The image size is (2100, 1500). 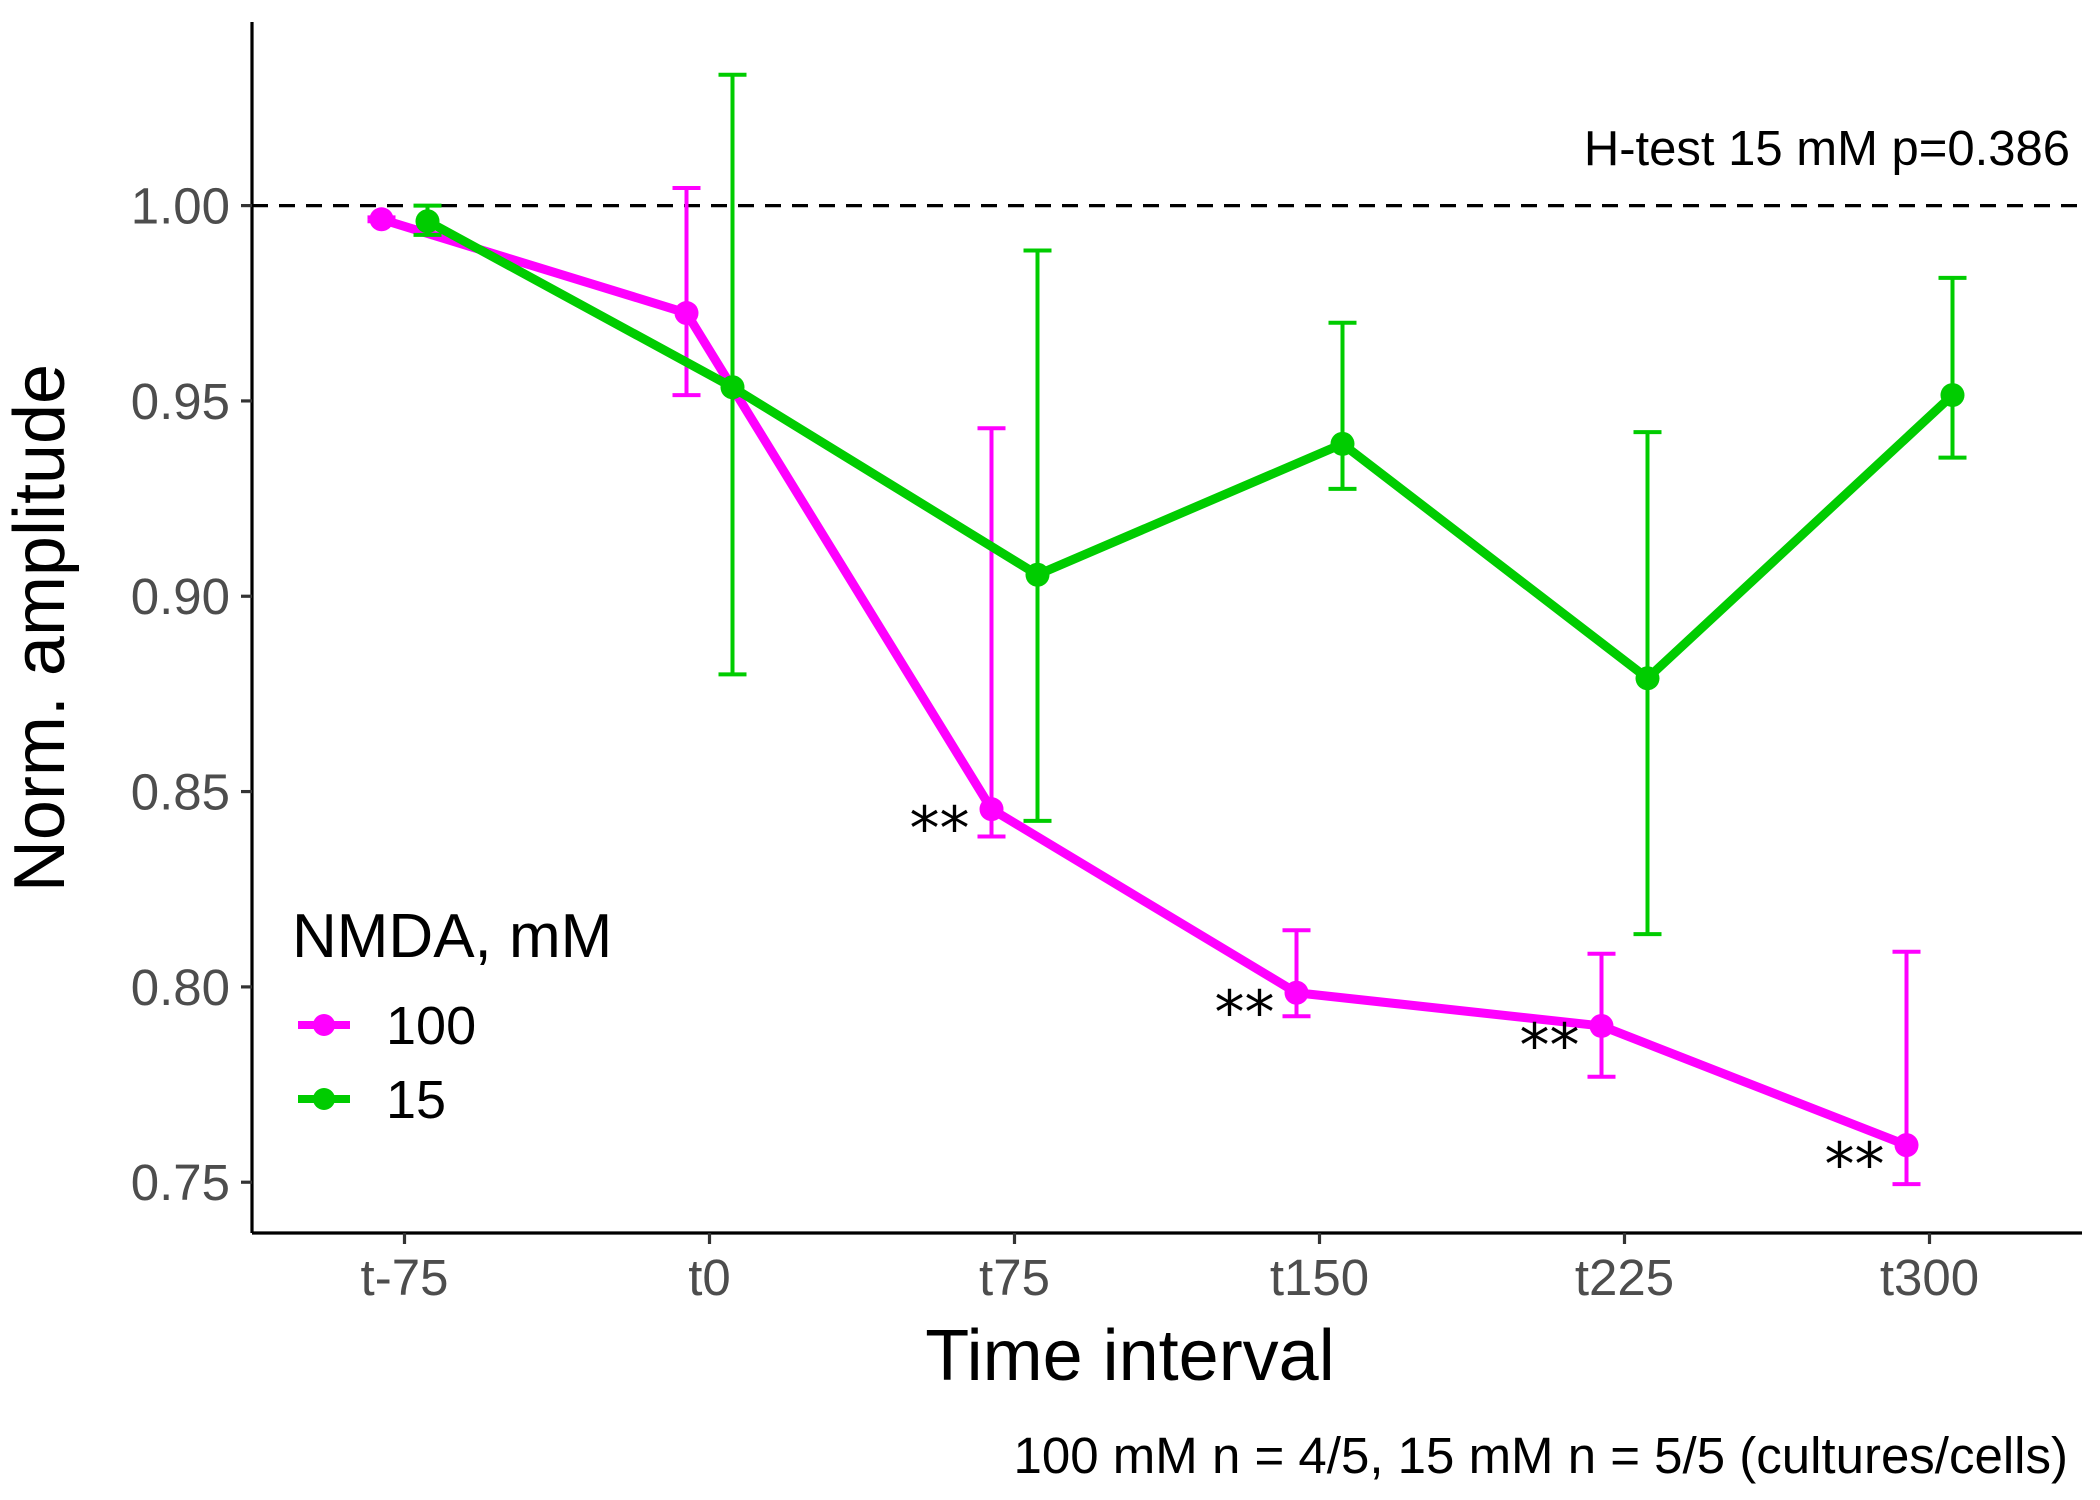 What do you see at coordinates (372, 1100) in the screenshot?
I see `legend-item-15: 15` at bounding box center [372, 1100].